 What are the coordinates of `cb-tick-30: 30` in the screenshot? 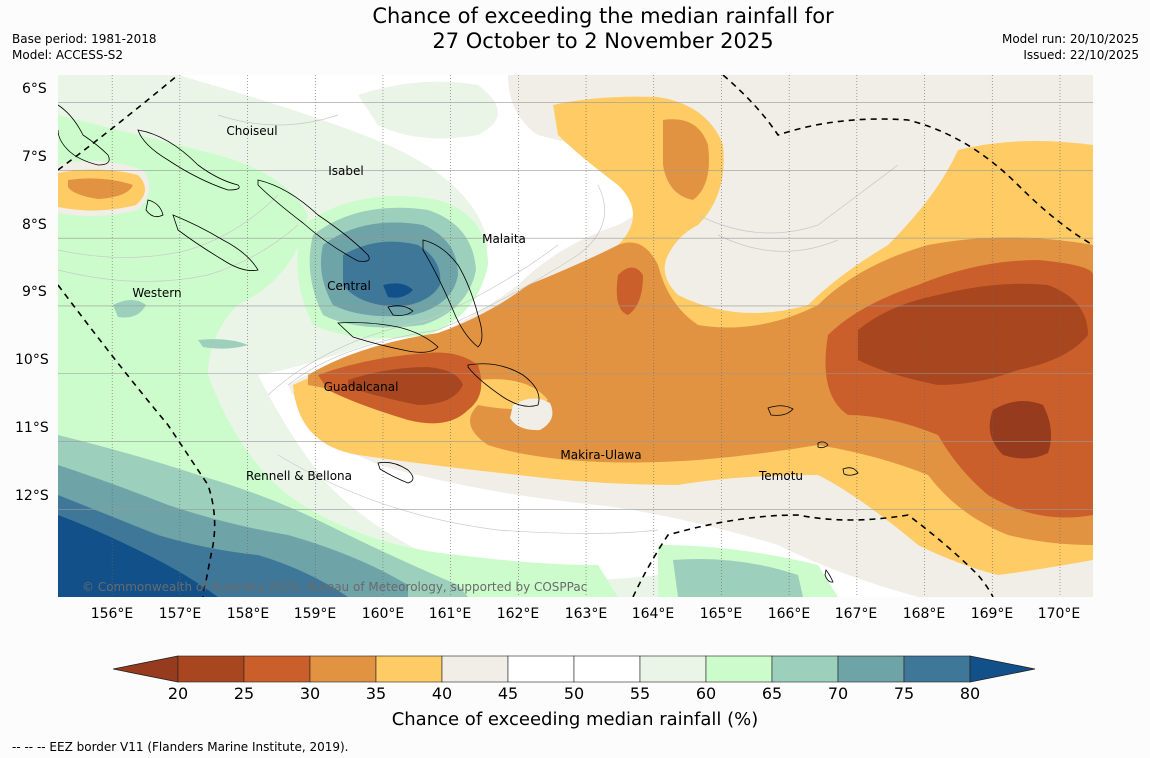 It's located at (310, 693).